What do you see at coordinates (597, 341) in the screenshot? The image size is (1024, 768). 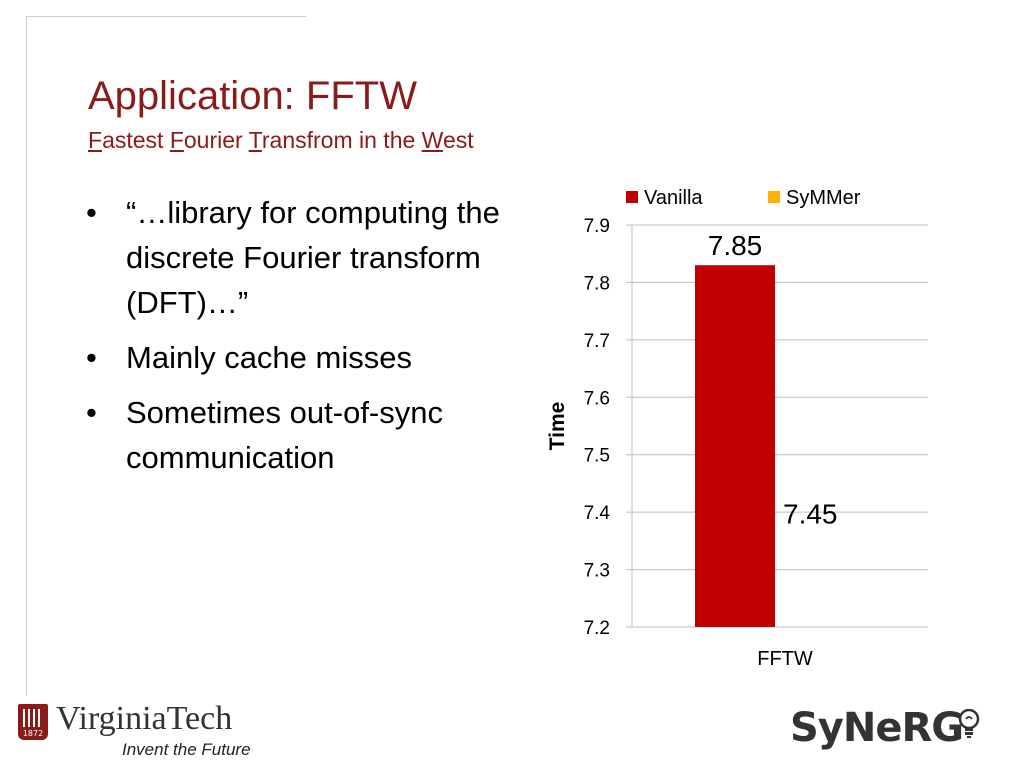 I see `y-tick-label: 7.7` at bounding box center [597, 341].